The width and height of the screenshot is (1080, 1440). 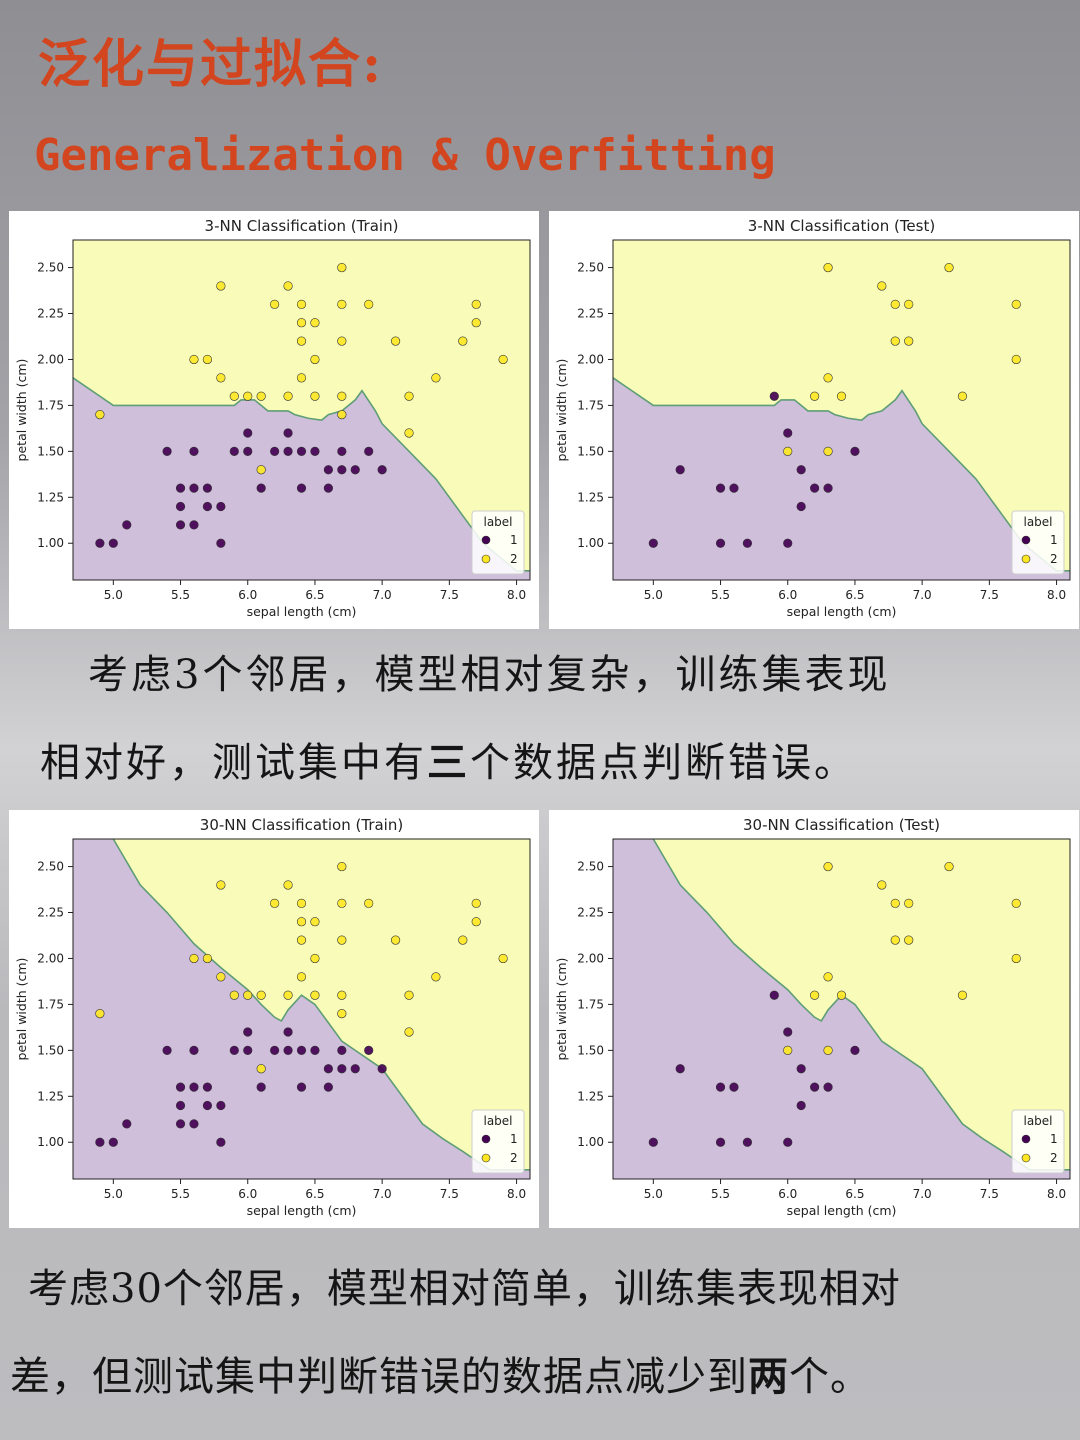 What do you see at coordinates (514, 1158) in the screenshot?
I see `legend-label-2: 2` at bounding box center [514, 1158].